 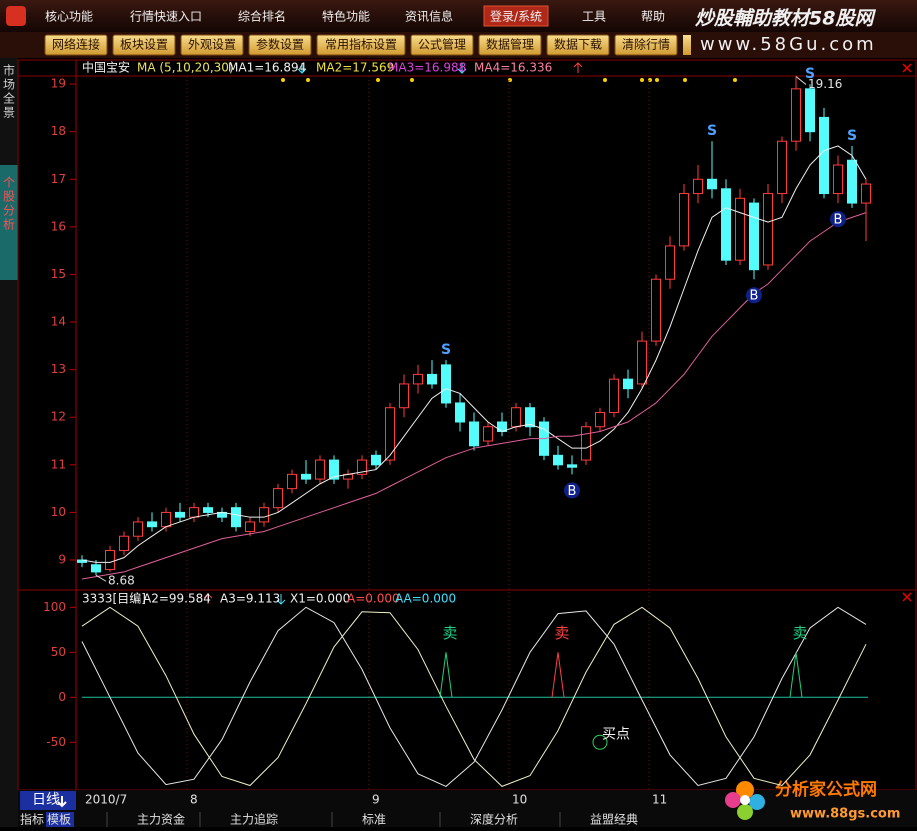 What do you see at coordinates (58, 274) in the screenshot?
I see `y-tick-label: 15` at bounding box center [58, 274].